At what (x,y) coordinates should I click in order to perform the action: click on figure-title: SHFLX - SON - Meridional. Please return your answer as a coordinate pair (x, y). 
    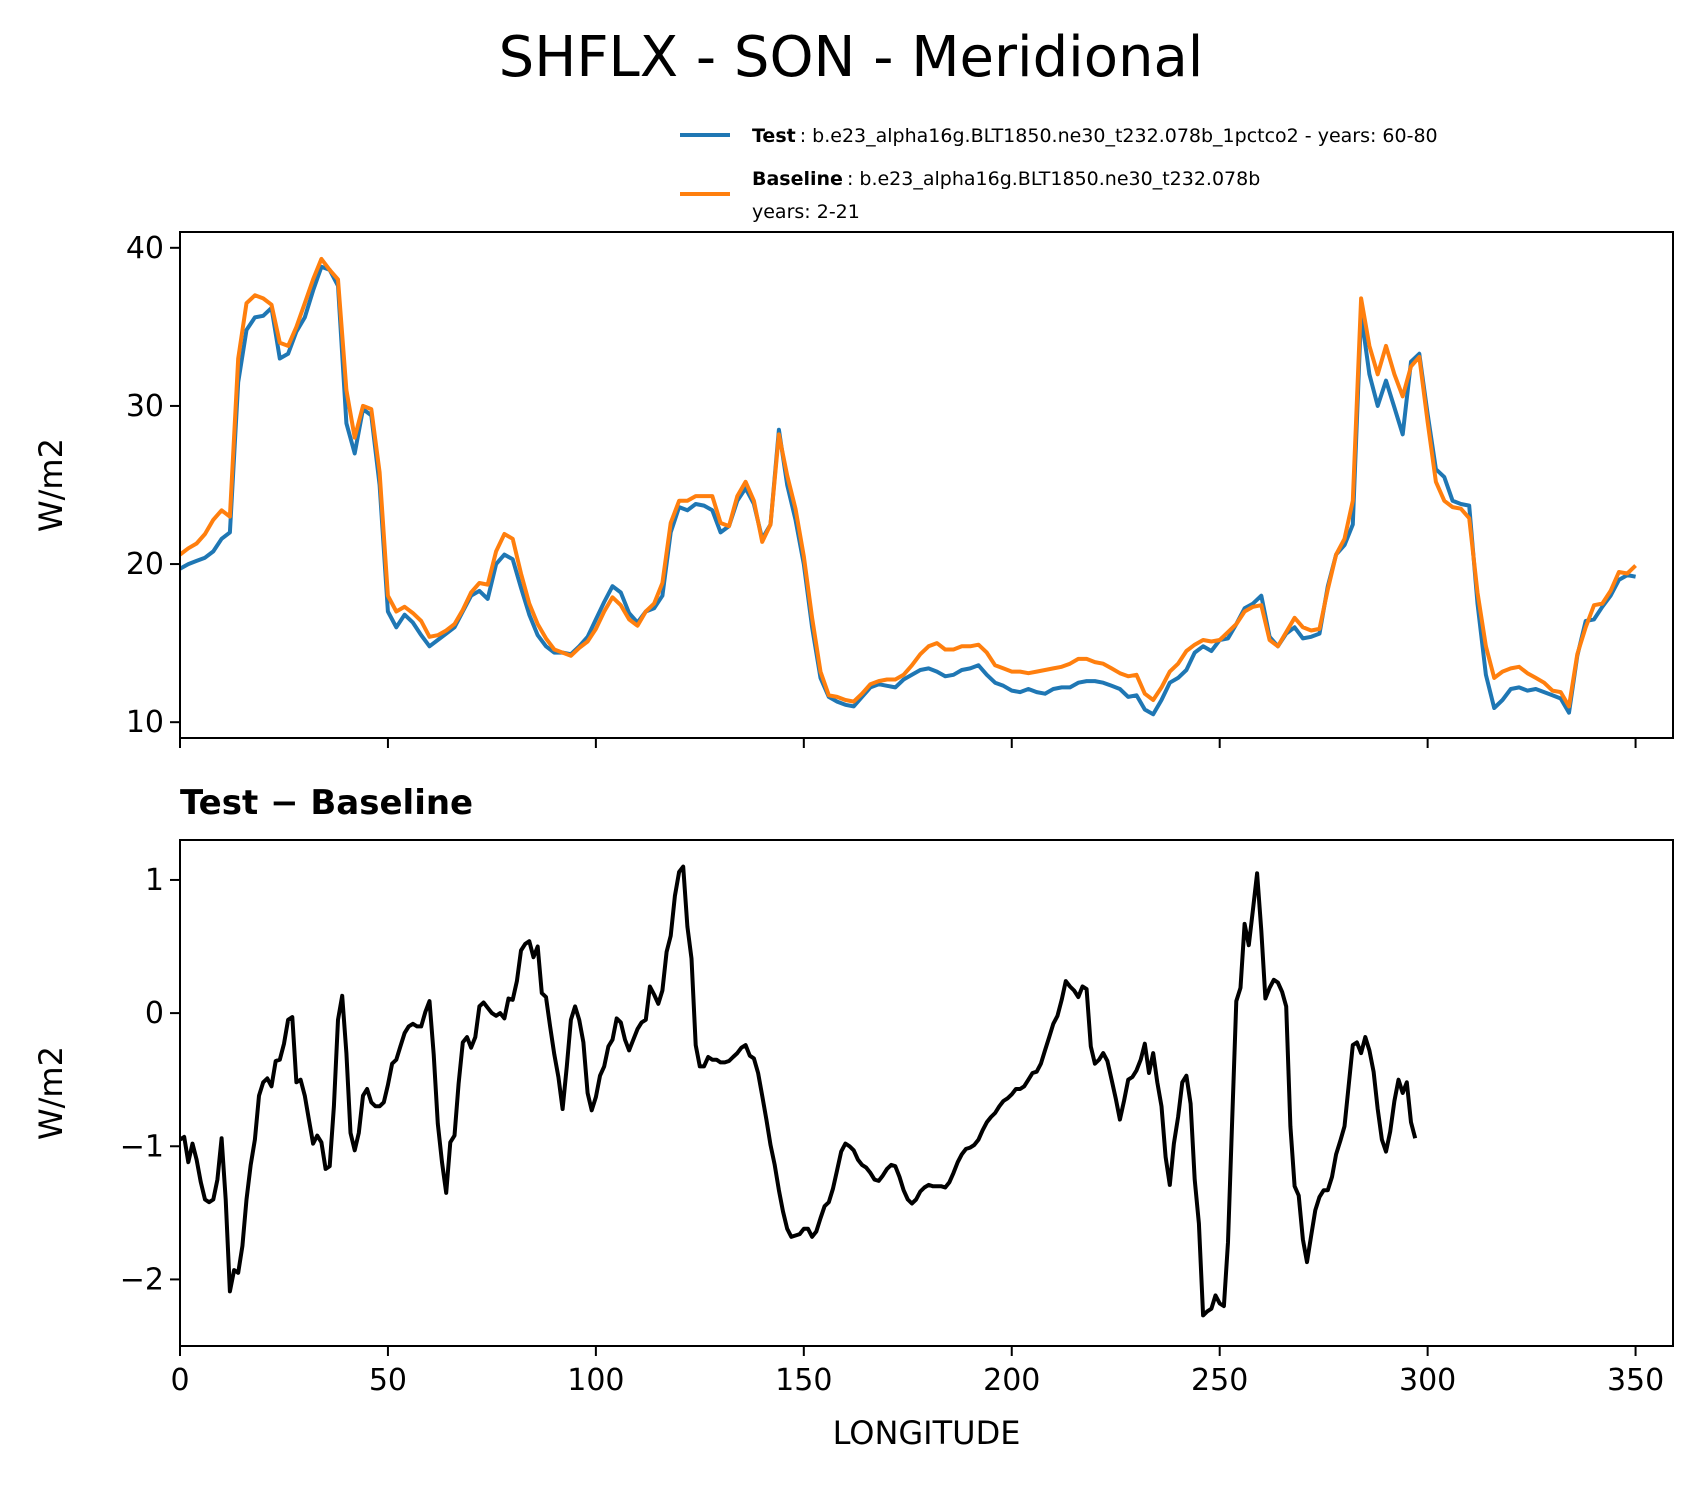
    Looking at the image, I should click on (851, 57).